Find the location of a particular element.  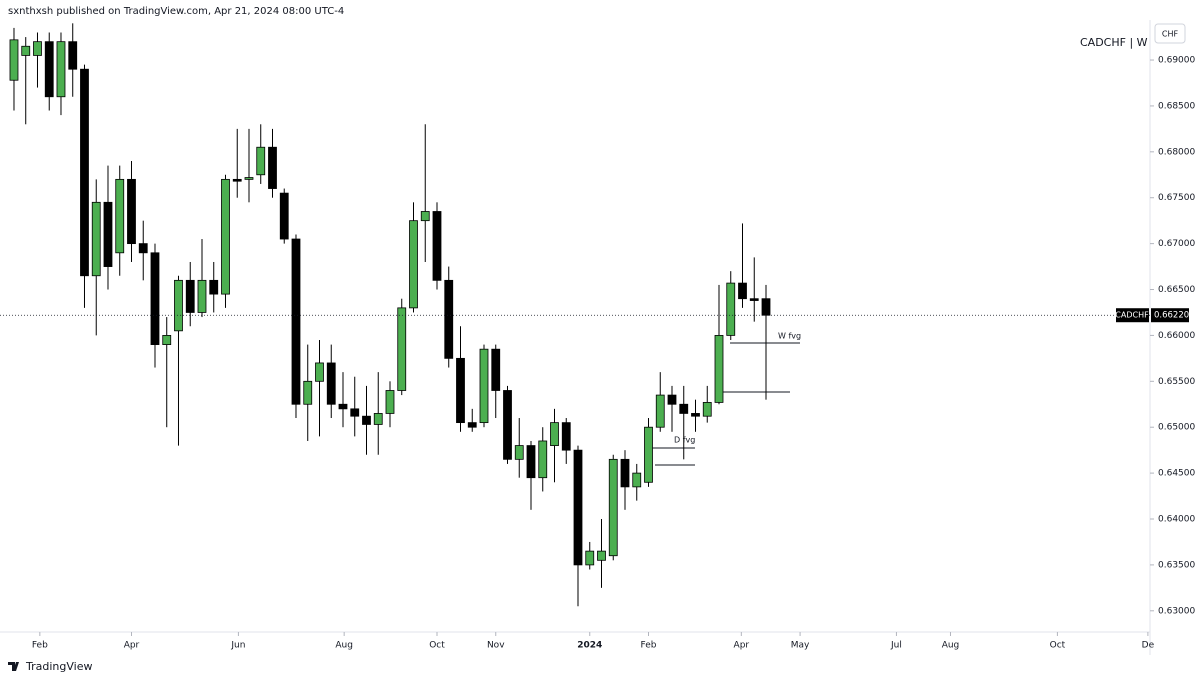

brand: TradingView is located at coordinates (58, 666).